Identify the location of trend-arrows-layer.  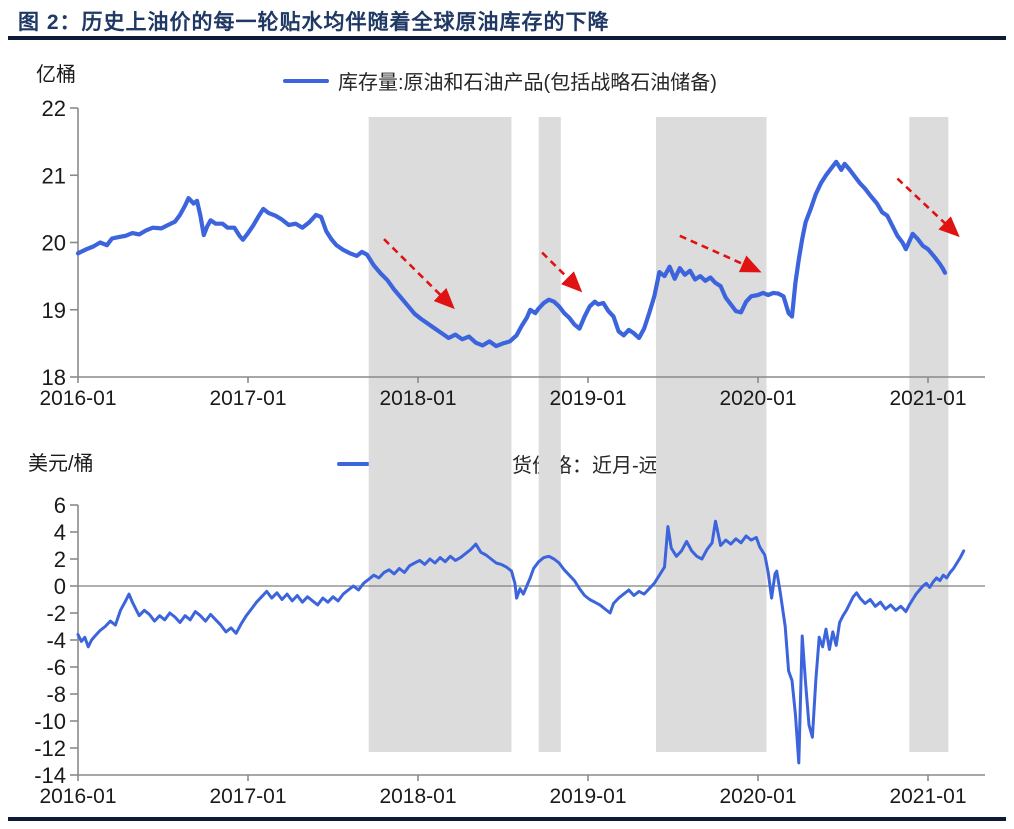
(671, 243).